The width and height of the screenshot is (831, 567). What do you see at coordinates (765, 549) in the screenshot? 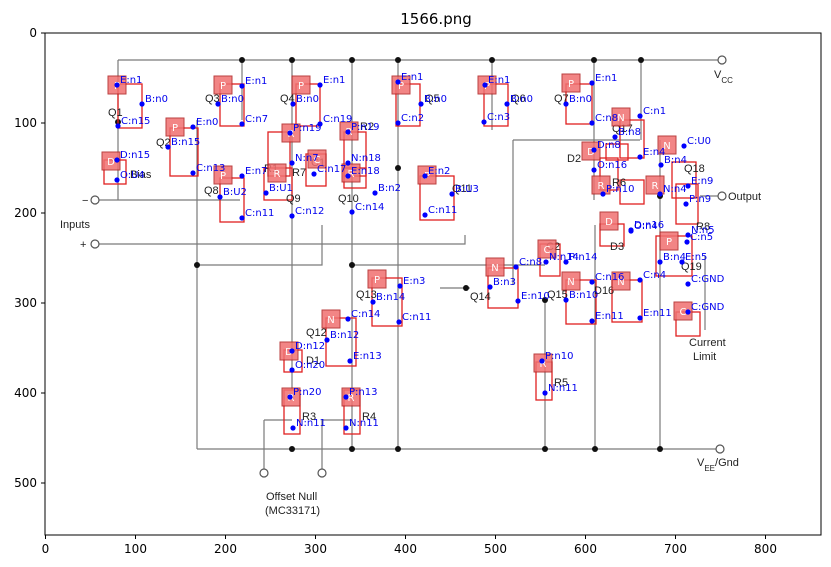
I see `x-tick-label: 800` at bounding box center [765, 549].